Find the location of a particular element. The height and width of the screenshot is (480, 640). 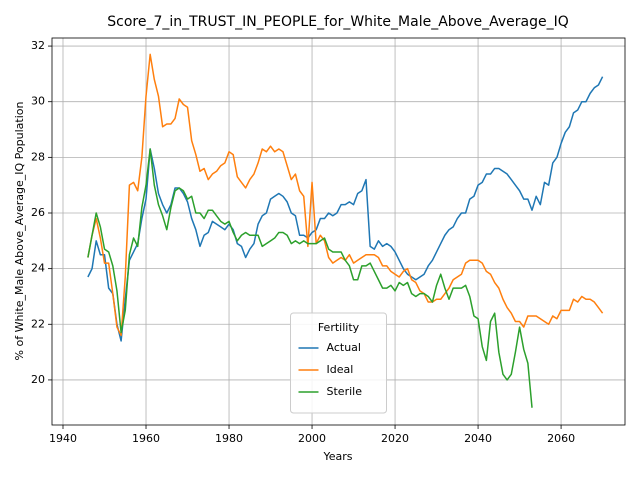

legend: Fertility Actual Ideal Sterile is located at coordinates (338, 363).